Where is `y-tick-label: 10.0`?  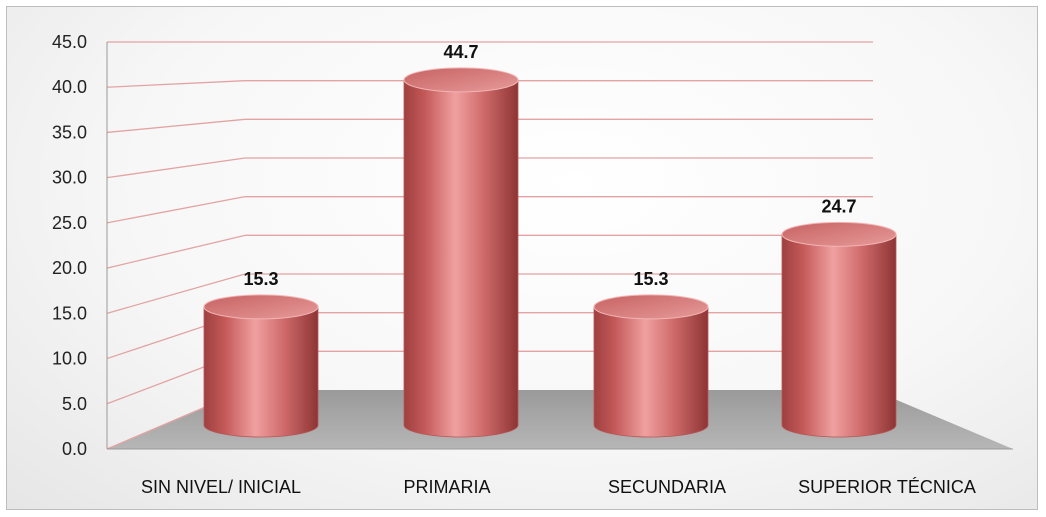 y-tick-label: 10.0 is located at coordinates (69, 359).